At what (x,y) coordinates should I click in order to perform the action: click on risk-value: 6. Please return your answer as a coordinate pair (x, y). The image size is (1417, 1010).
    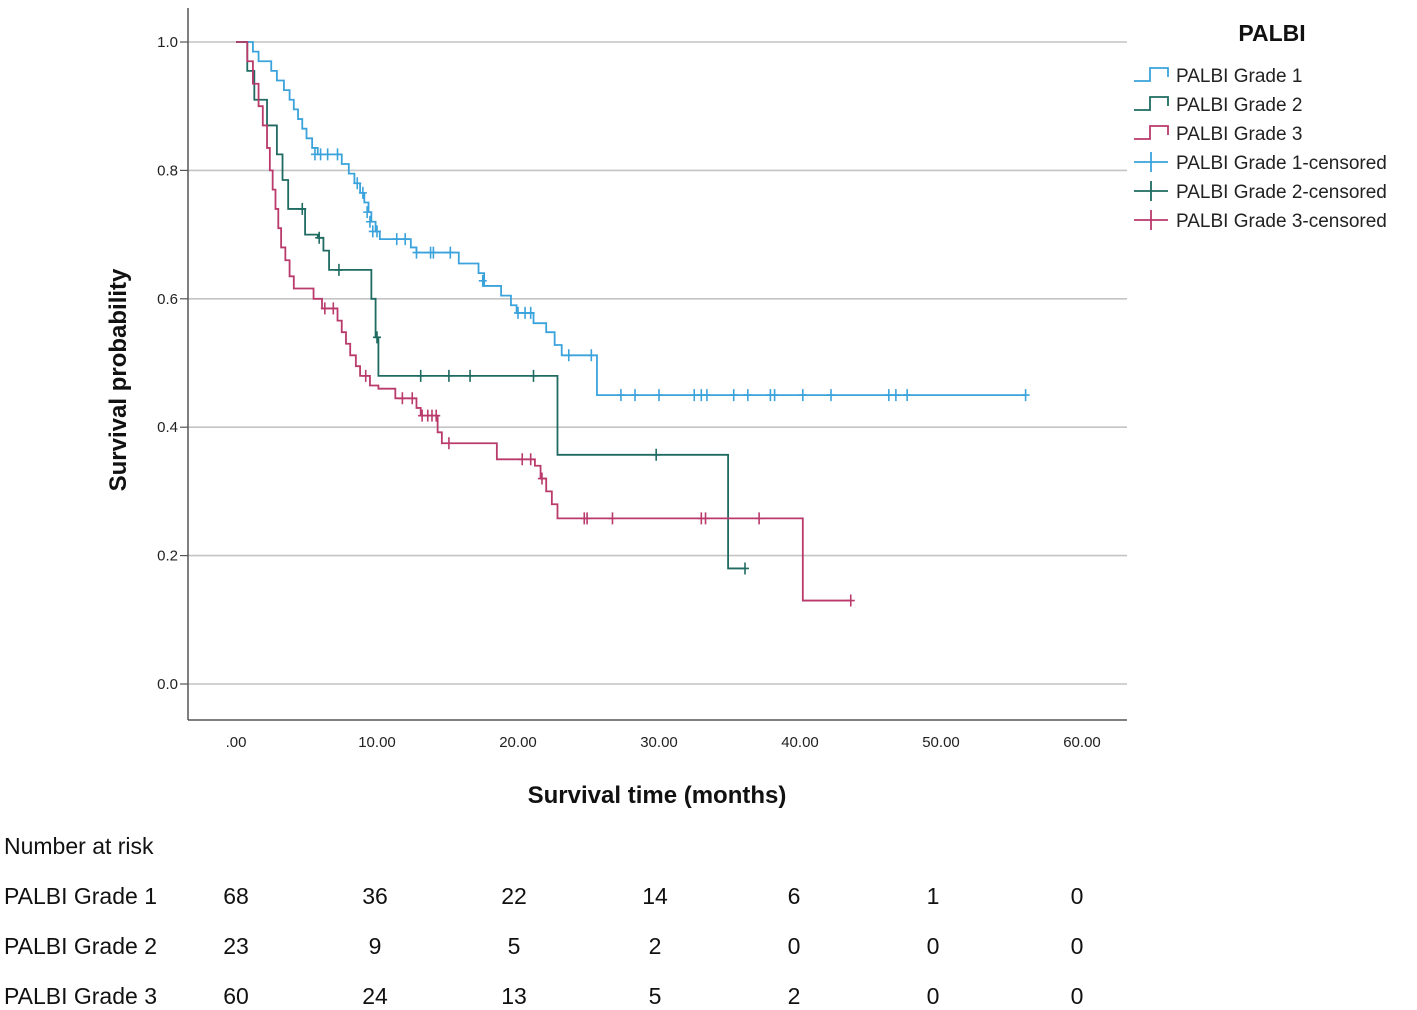
    Looking at the image, I should click on (794, 896).